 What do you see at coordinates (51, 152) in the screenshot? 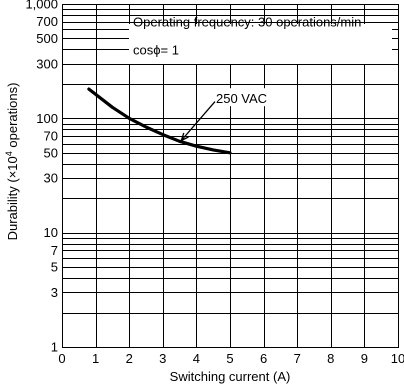
I see `y-tick-label: 50` at bounding box center [51, 152].